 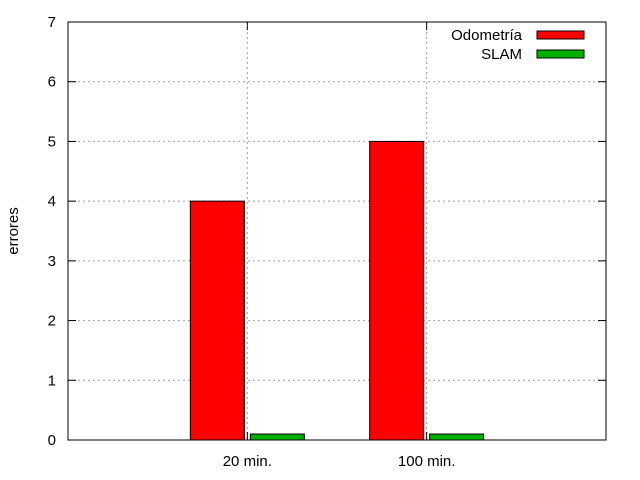 I want to click on y-tick-label: 3, so click(x=52, y=261).